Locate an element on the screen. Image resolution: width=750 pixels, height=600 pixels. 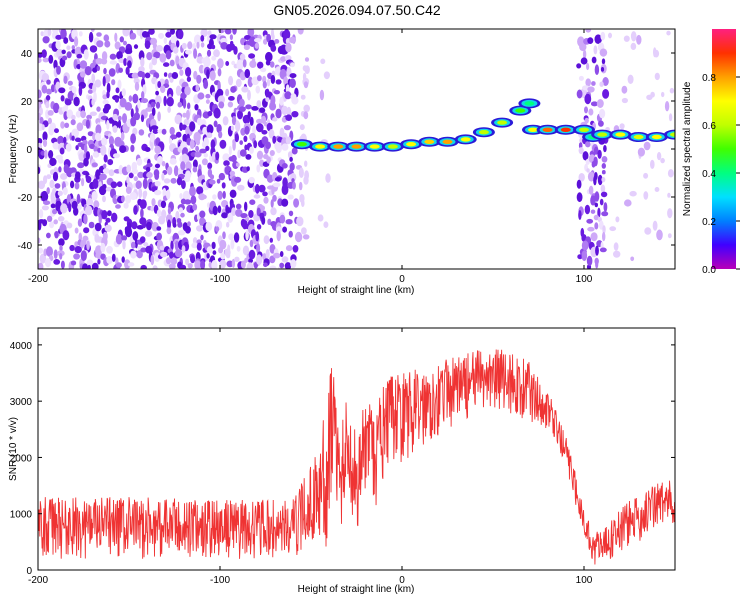
colorbar-tick-label: 0.6 is located at coordinates (709, 126).